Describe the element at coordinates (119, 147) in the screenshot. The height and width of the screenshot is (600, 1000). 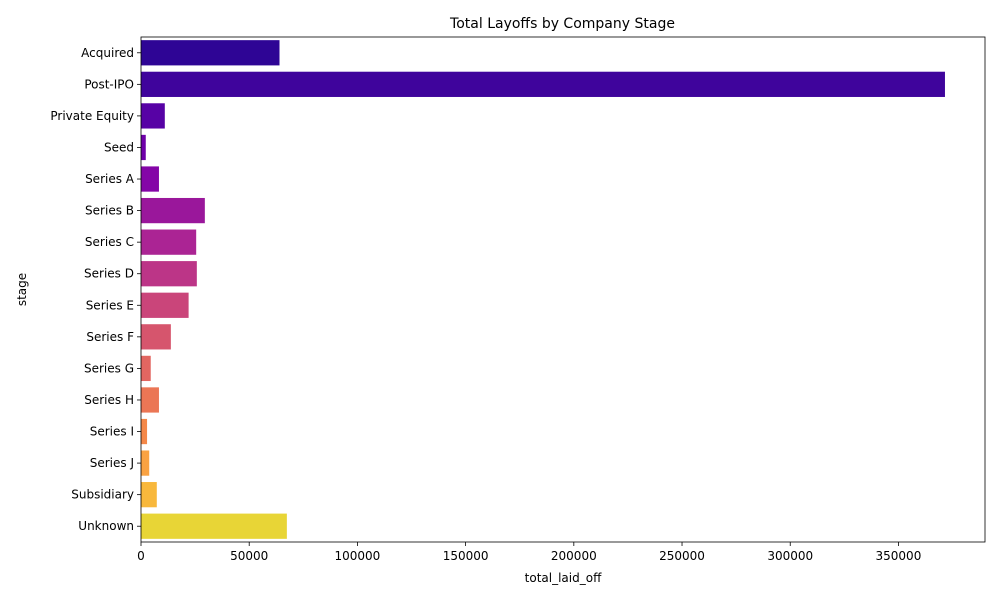
I see `y-tick-label: Seed` at that location.